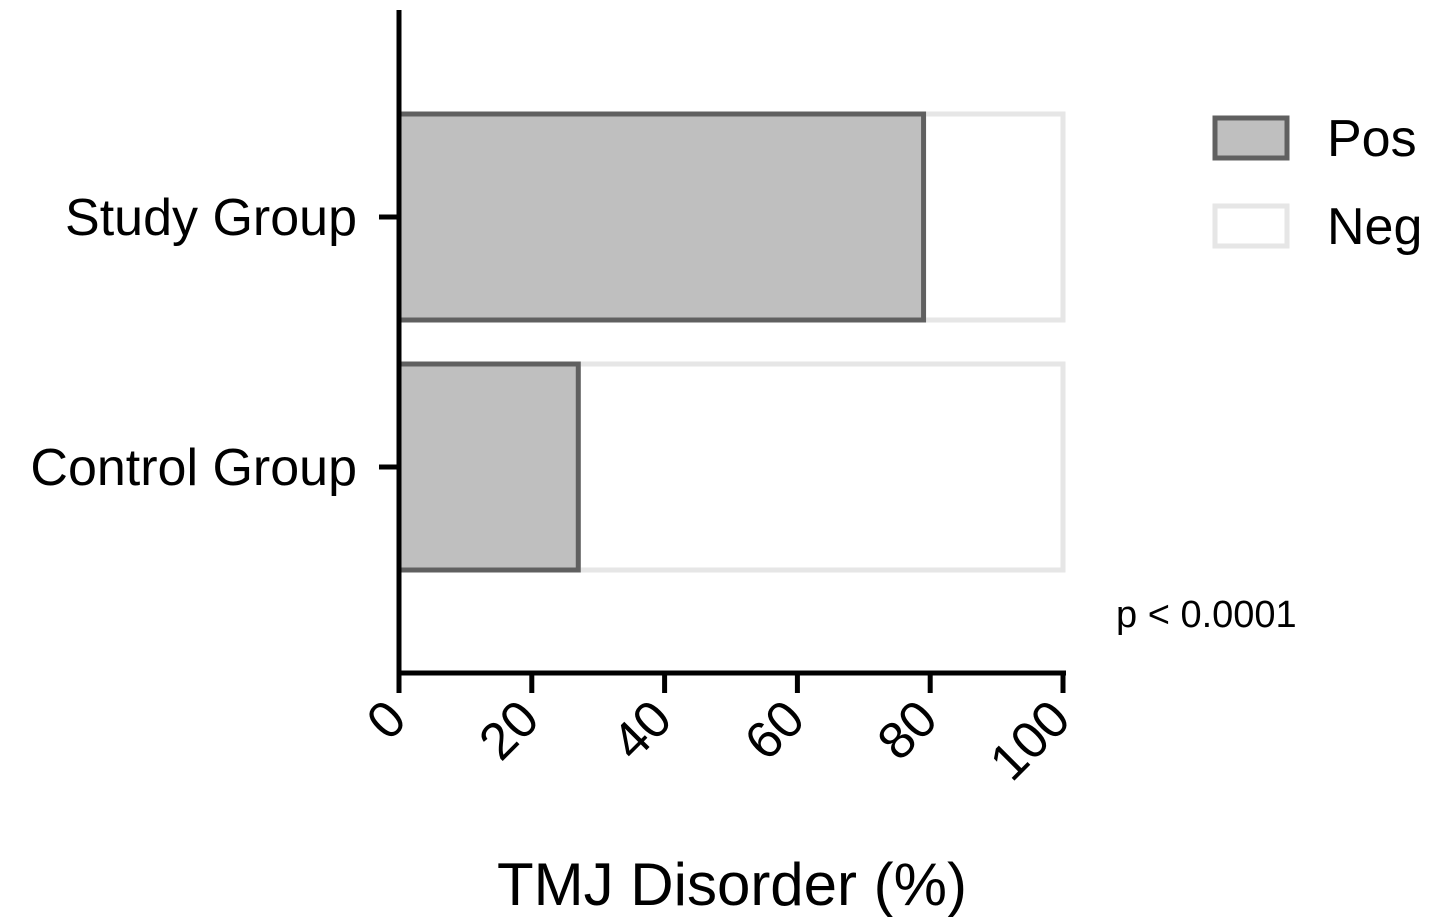  What do you see at coordinates (1251, 226) in the screenshot?
I see `legend-swatch-neg` at bounding box center [1251, 226].